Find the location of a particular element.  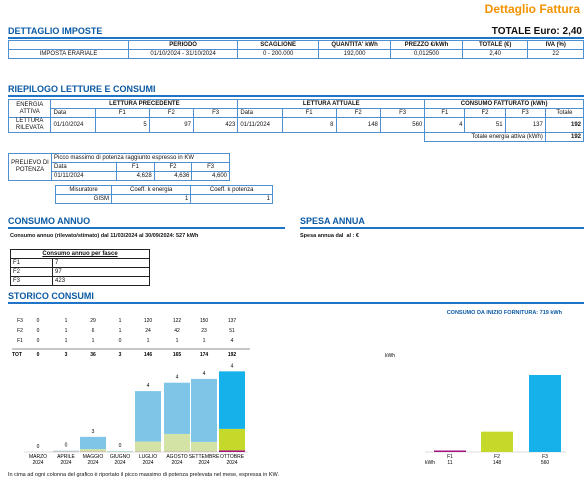

series-value: 23 is located at coordinates (204, 331).